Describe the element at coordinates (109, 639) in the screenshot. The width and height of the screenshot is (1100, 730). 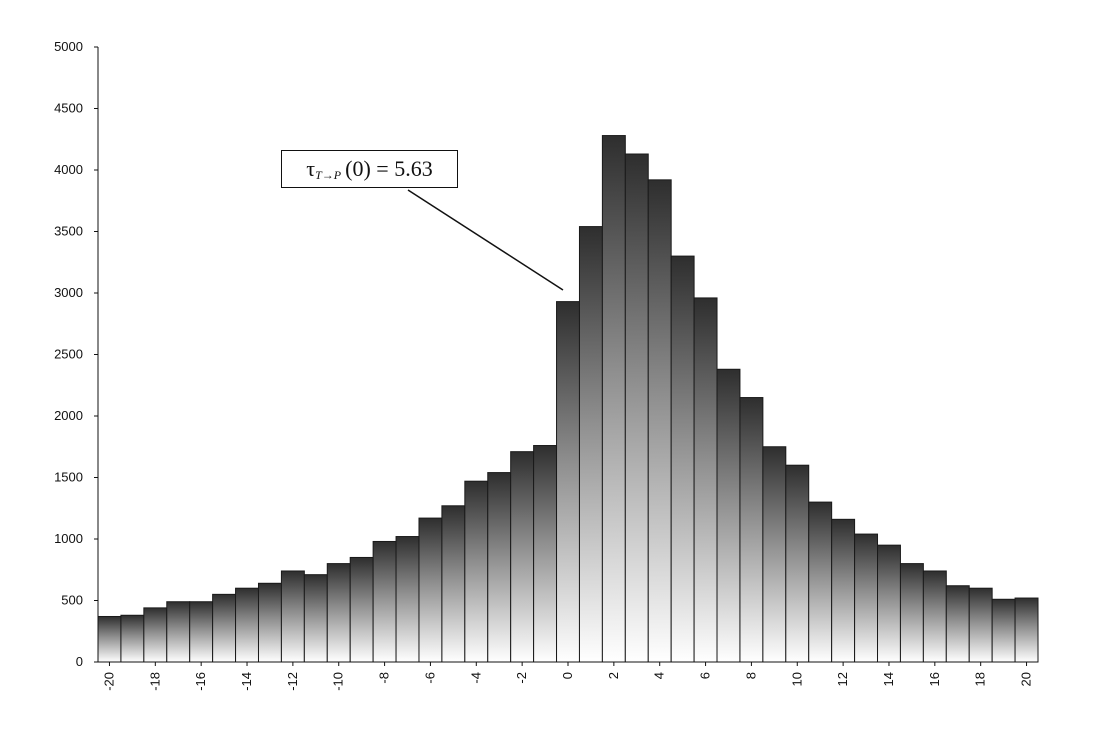
I see `bar-x--20` at that location.